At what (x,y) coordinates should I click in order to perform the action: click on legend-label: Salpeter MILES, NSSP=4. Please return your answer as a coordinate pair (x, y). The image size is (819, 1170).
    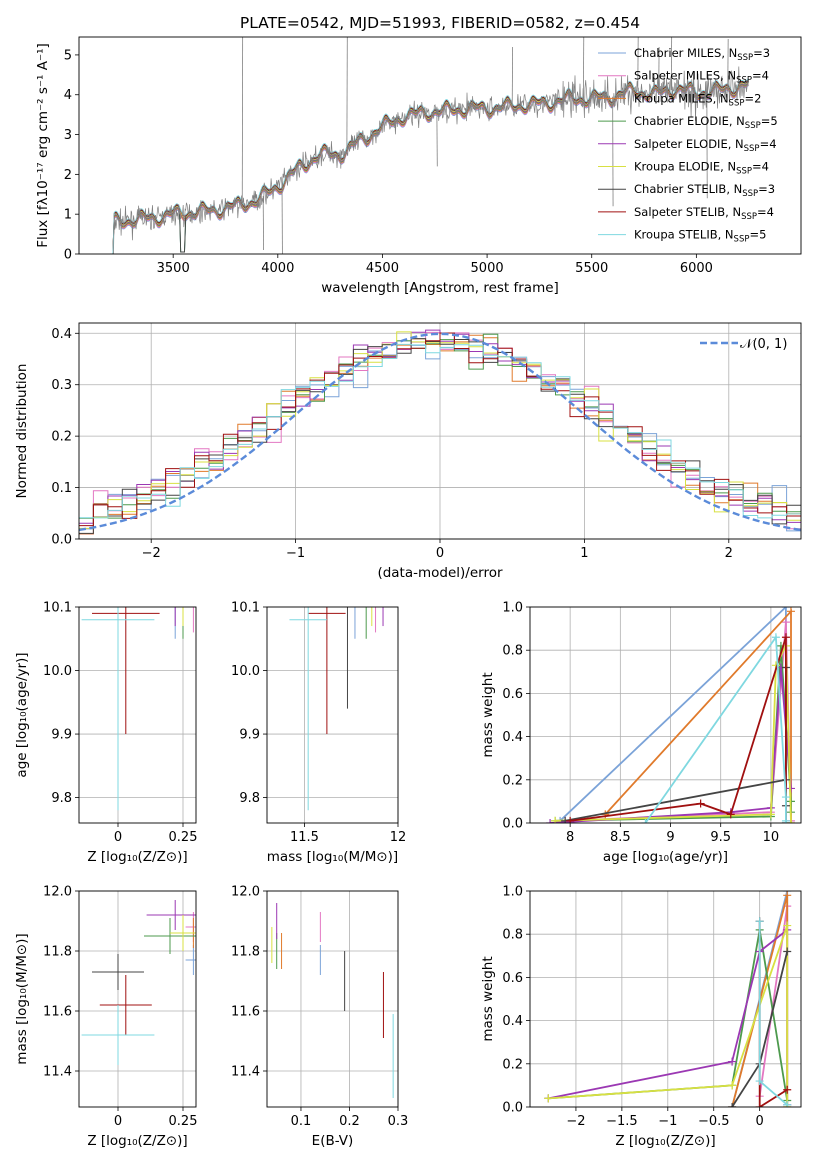
    Looking at the image, I should click on (701, 77).